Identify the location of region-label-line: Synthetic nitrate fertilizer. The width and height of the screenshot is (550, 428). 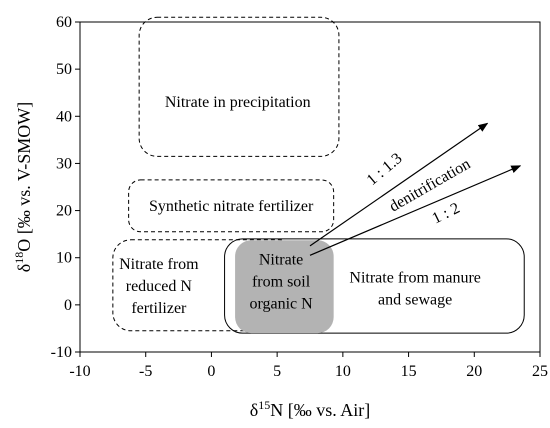
(231, 206).